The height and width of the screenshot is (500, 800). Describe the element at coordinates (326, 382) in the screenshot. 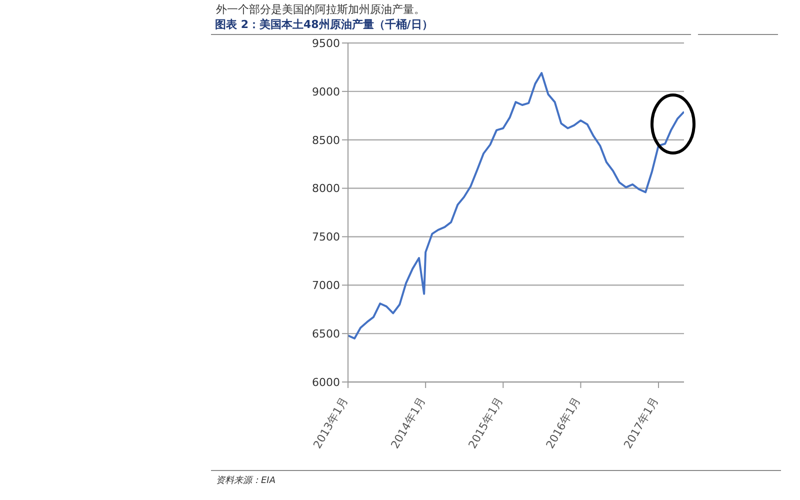

I see `y-tick-label: 6000` at that location.